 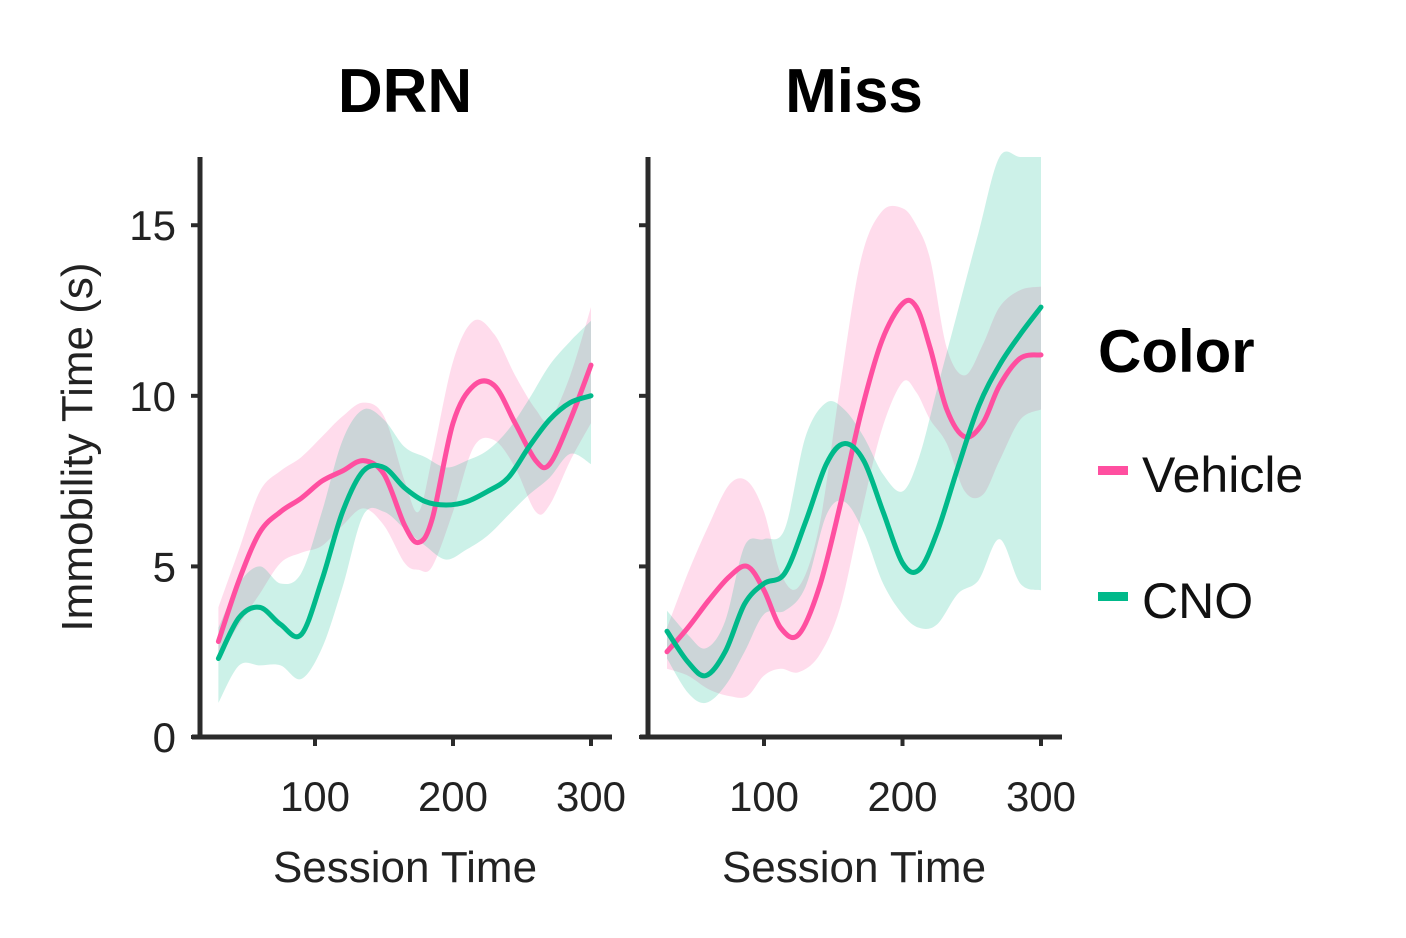 What do you see at coordinates (902, 796) in the screenshot?
I see `x-tick-label-miss-200: 200` at bounding box center [902, 796].